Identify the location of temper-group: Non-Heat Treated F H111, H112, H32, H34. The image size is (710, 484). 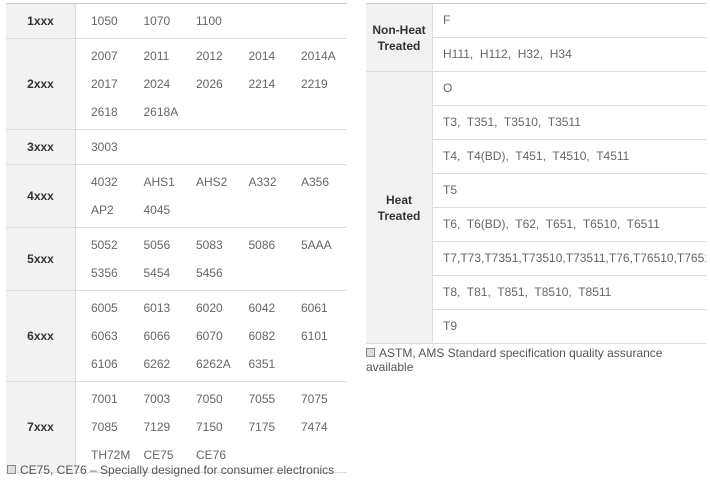
(536, 38).